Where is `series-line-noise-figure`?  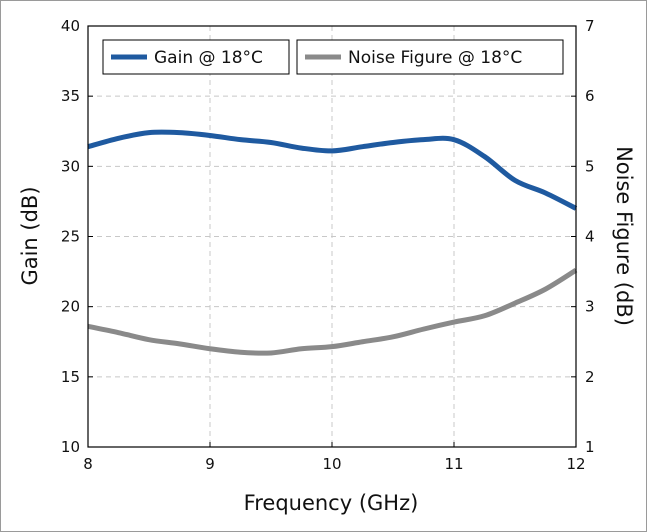
series-line-noise-figure is located at coordinates (332, 312).